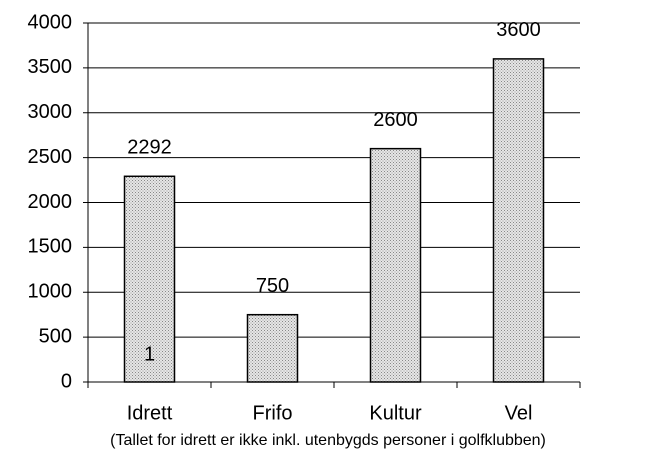 The image size is (656, 457). I want to click on y-tick-label: 1500, so click(50, 247).